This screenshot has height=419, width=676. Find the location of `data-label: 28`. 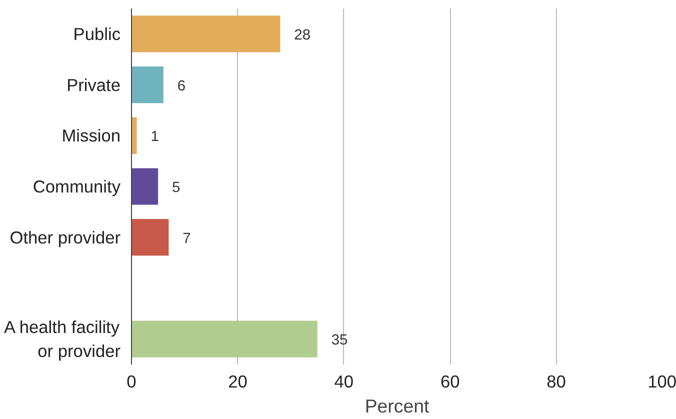

data-label: 28 is located at coordinates (302, 35).